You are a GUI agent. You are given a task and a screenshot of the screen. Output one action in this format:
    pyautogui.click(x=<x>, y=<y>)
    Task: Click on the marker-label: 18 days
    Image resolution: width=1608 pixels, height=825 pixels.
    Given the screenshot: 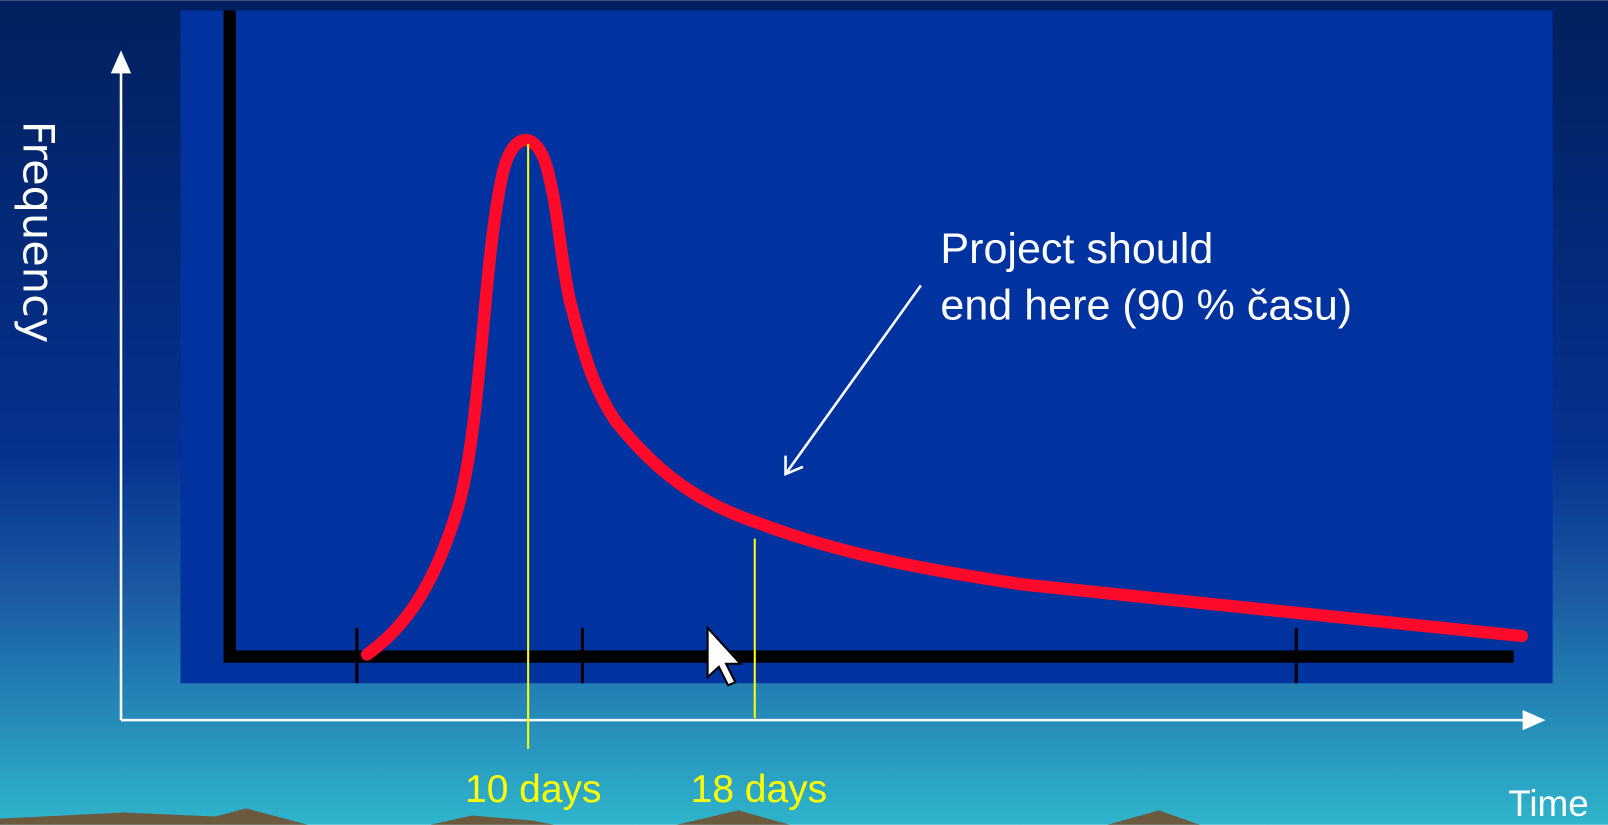 What is the action you would take?
    pyautogui.click(x=759, y=789)
    